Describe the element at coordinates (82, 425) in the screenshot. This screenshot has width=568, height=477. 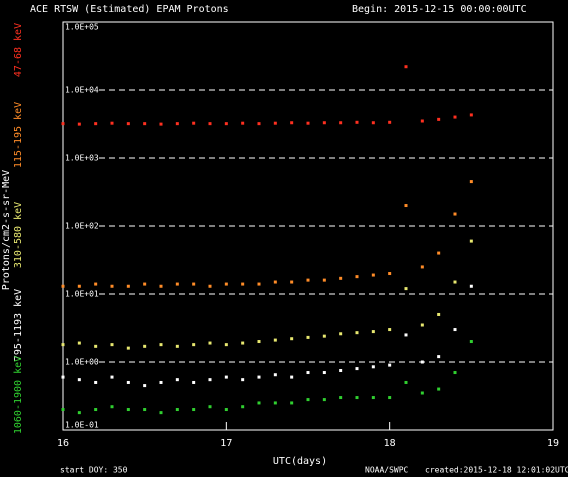
I see `y-tick-label: 1.0E-01` at that location.